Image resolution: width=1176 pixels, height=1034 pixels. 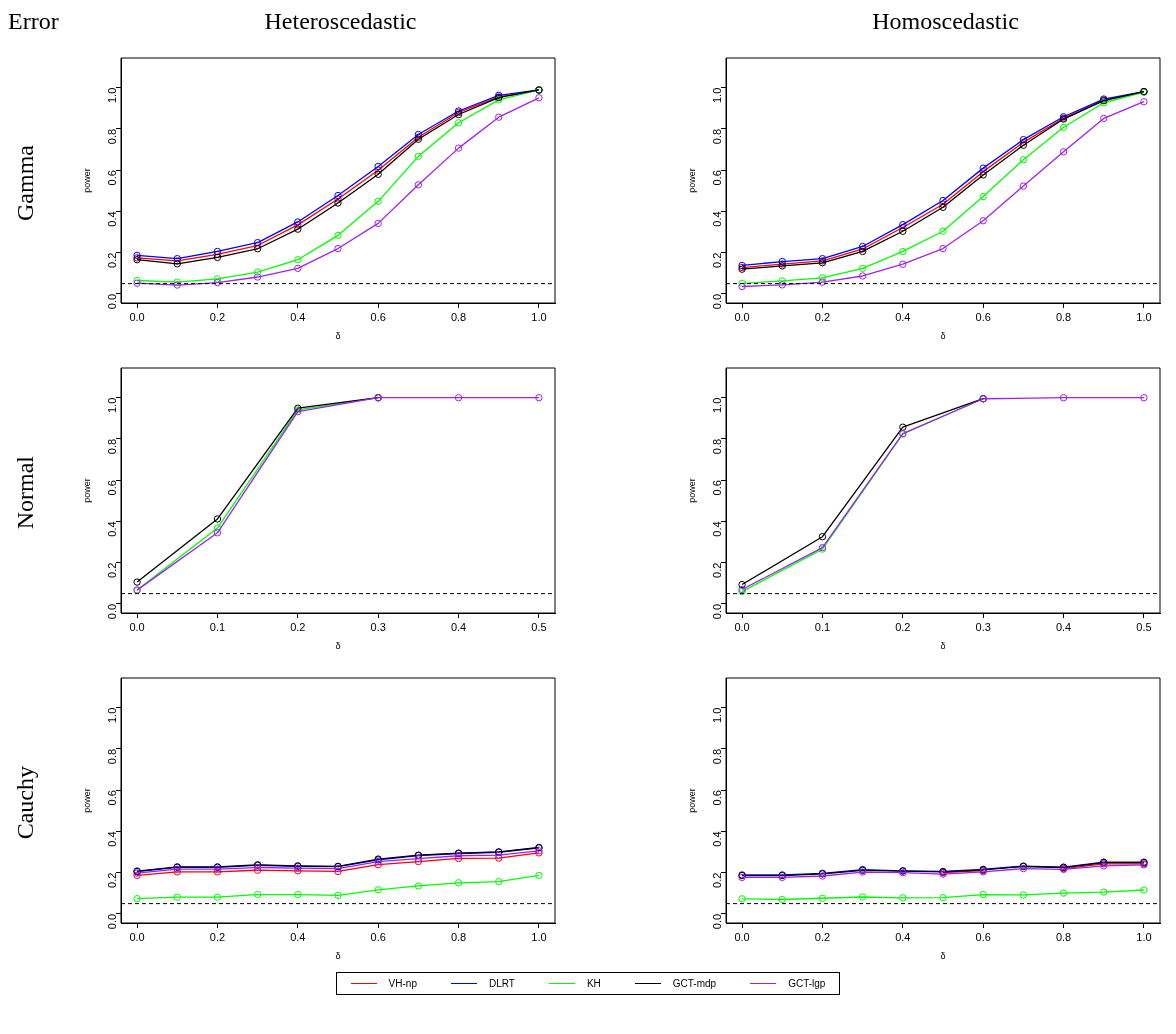 What do you see at coordinates (807, 983) in the screenshot?
I see `legend-label: GCT-lgp` at bounding box center [807, 983].